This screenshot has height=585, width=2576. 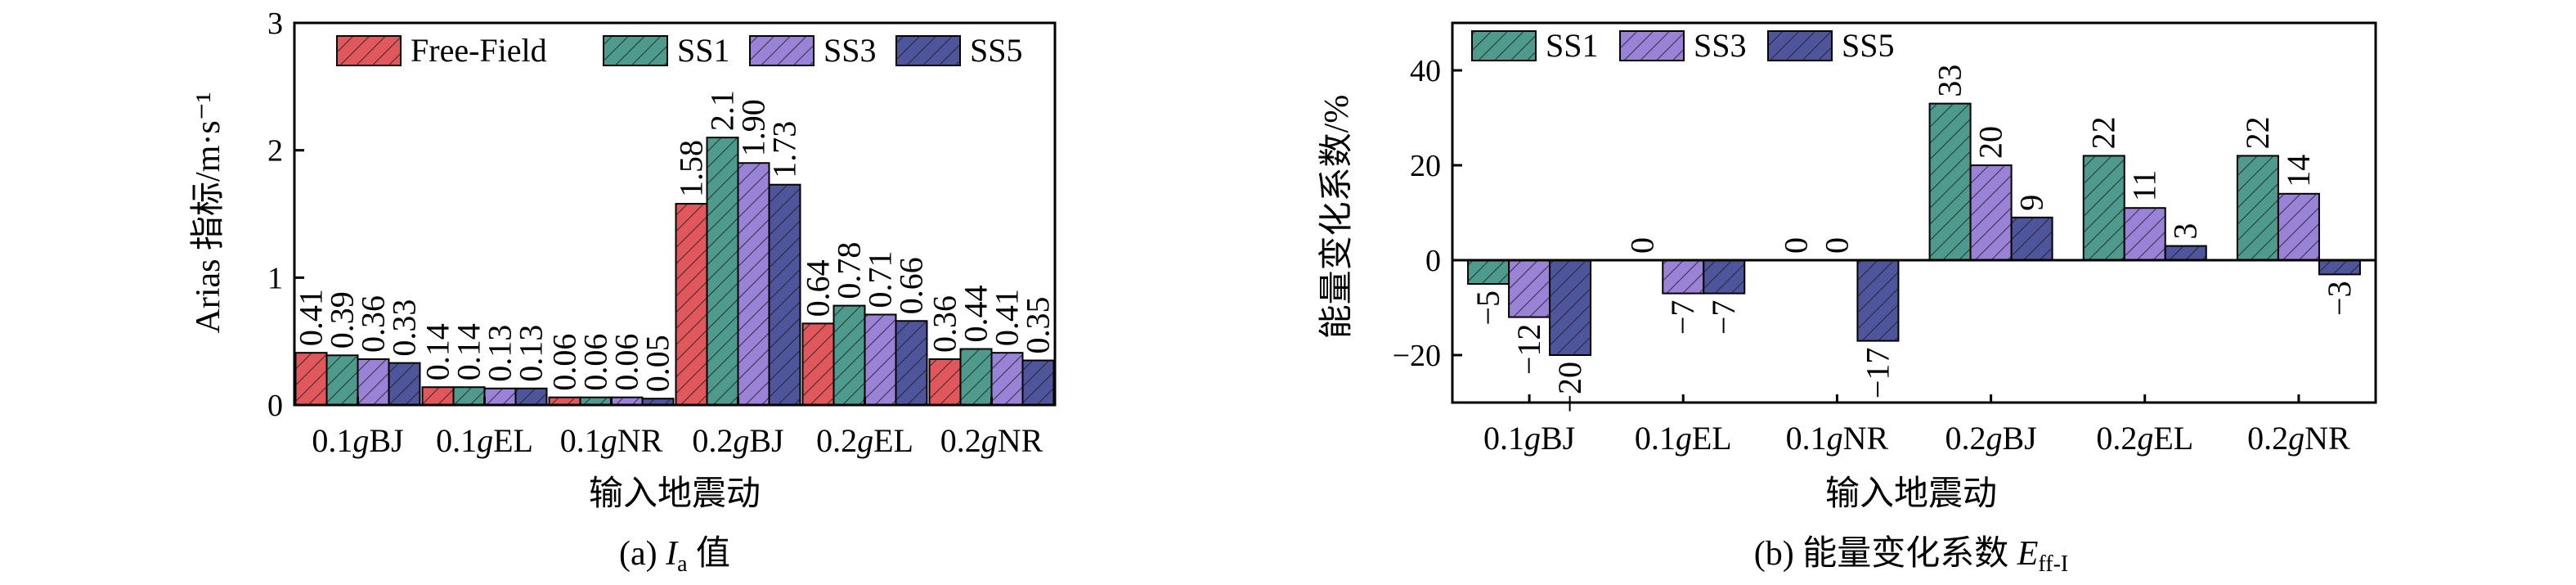 I want to click on y-axis-label-b: 能量变化系数/%, so click(x=1336, y=218).